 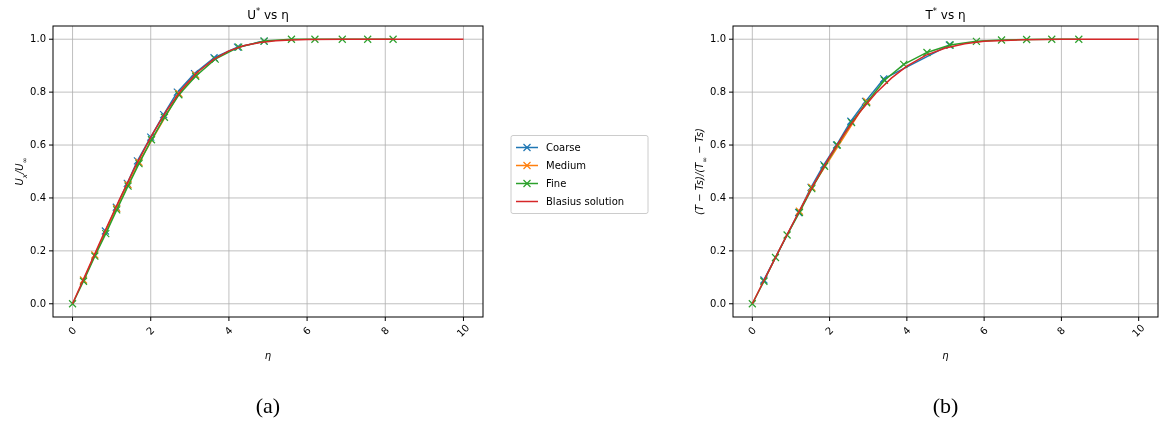 I want to click on legend-label: Coarse, so click(x=563, y=147).